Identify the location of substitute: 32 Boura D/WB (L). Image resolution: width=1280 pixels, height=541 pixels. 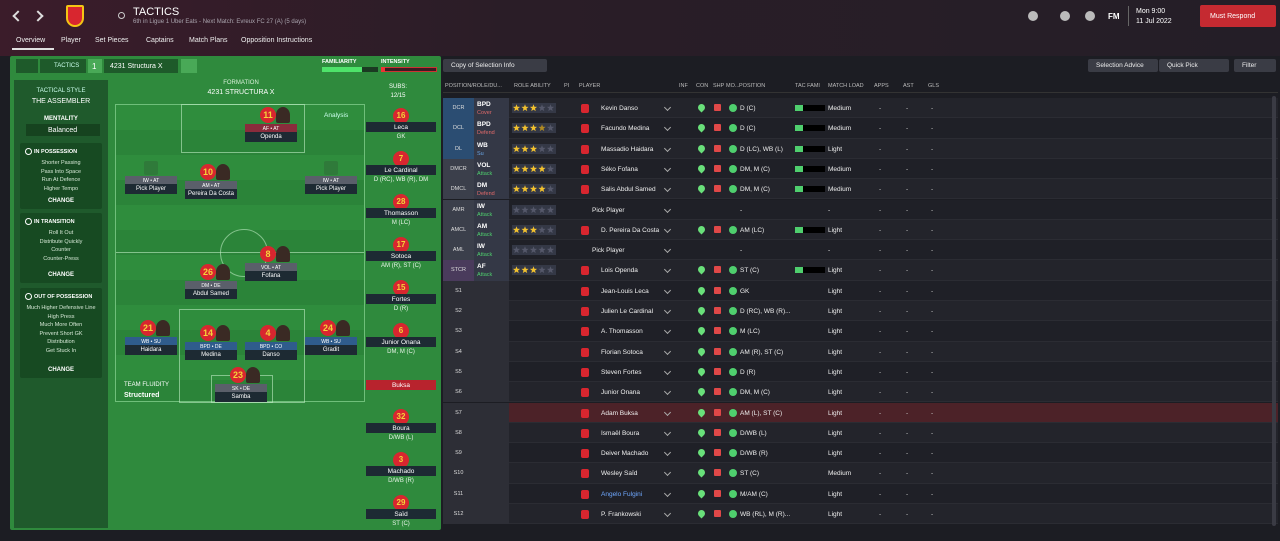
(401, 430).